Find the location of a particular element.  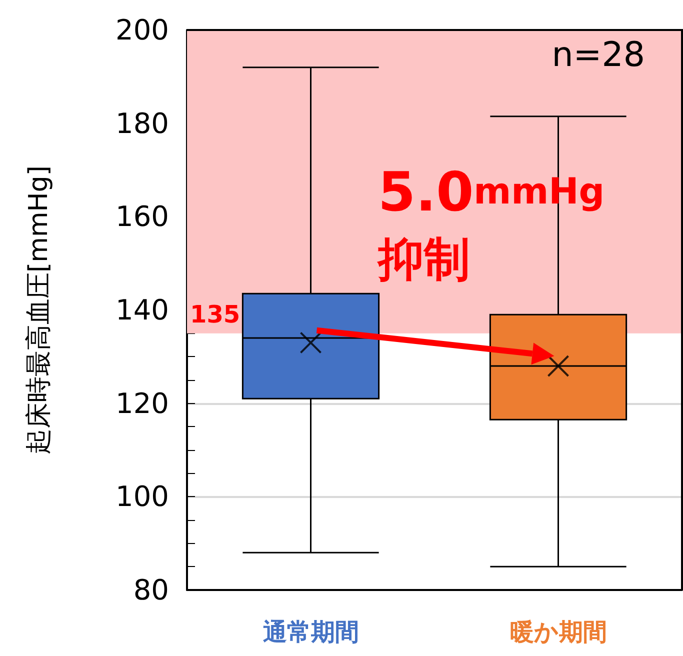

y-tick-label: 180 is located at coordinates (142, 123).